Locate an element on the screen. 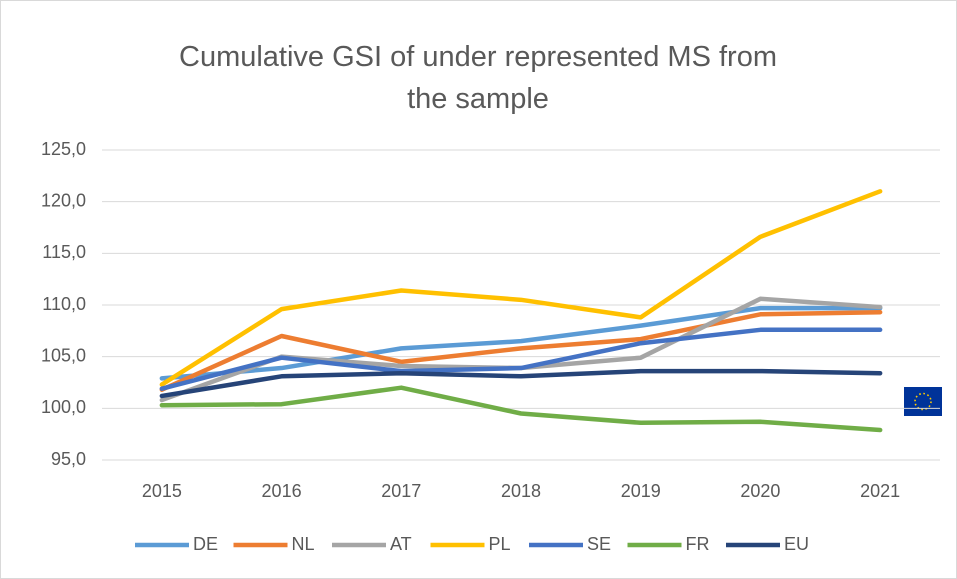 This screenshot has height=579, width=957. x-tick-label: 2019 is located at coordinates (641, 491).